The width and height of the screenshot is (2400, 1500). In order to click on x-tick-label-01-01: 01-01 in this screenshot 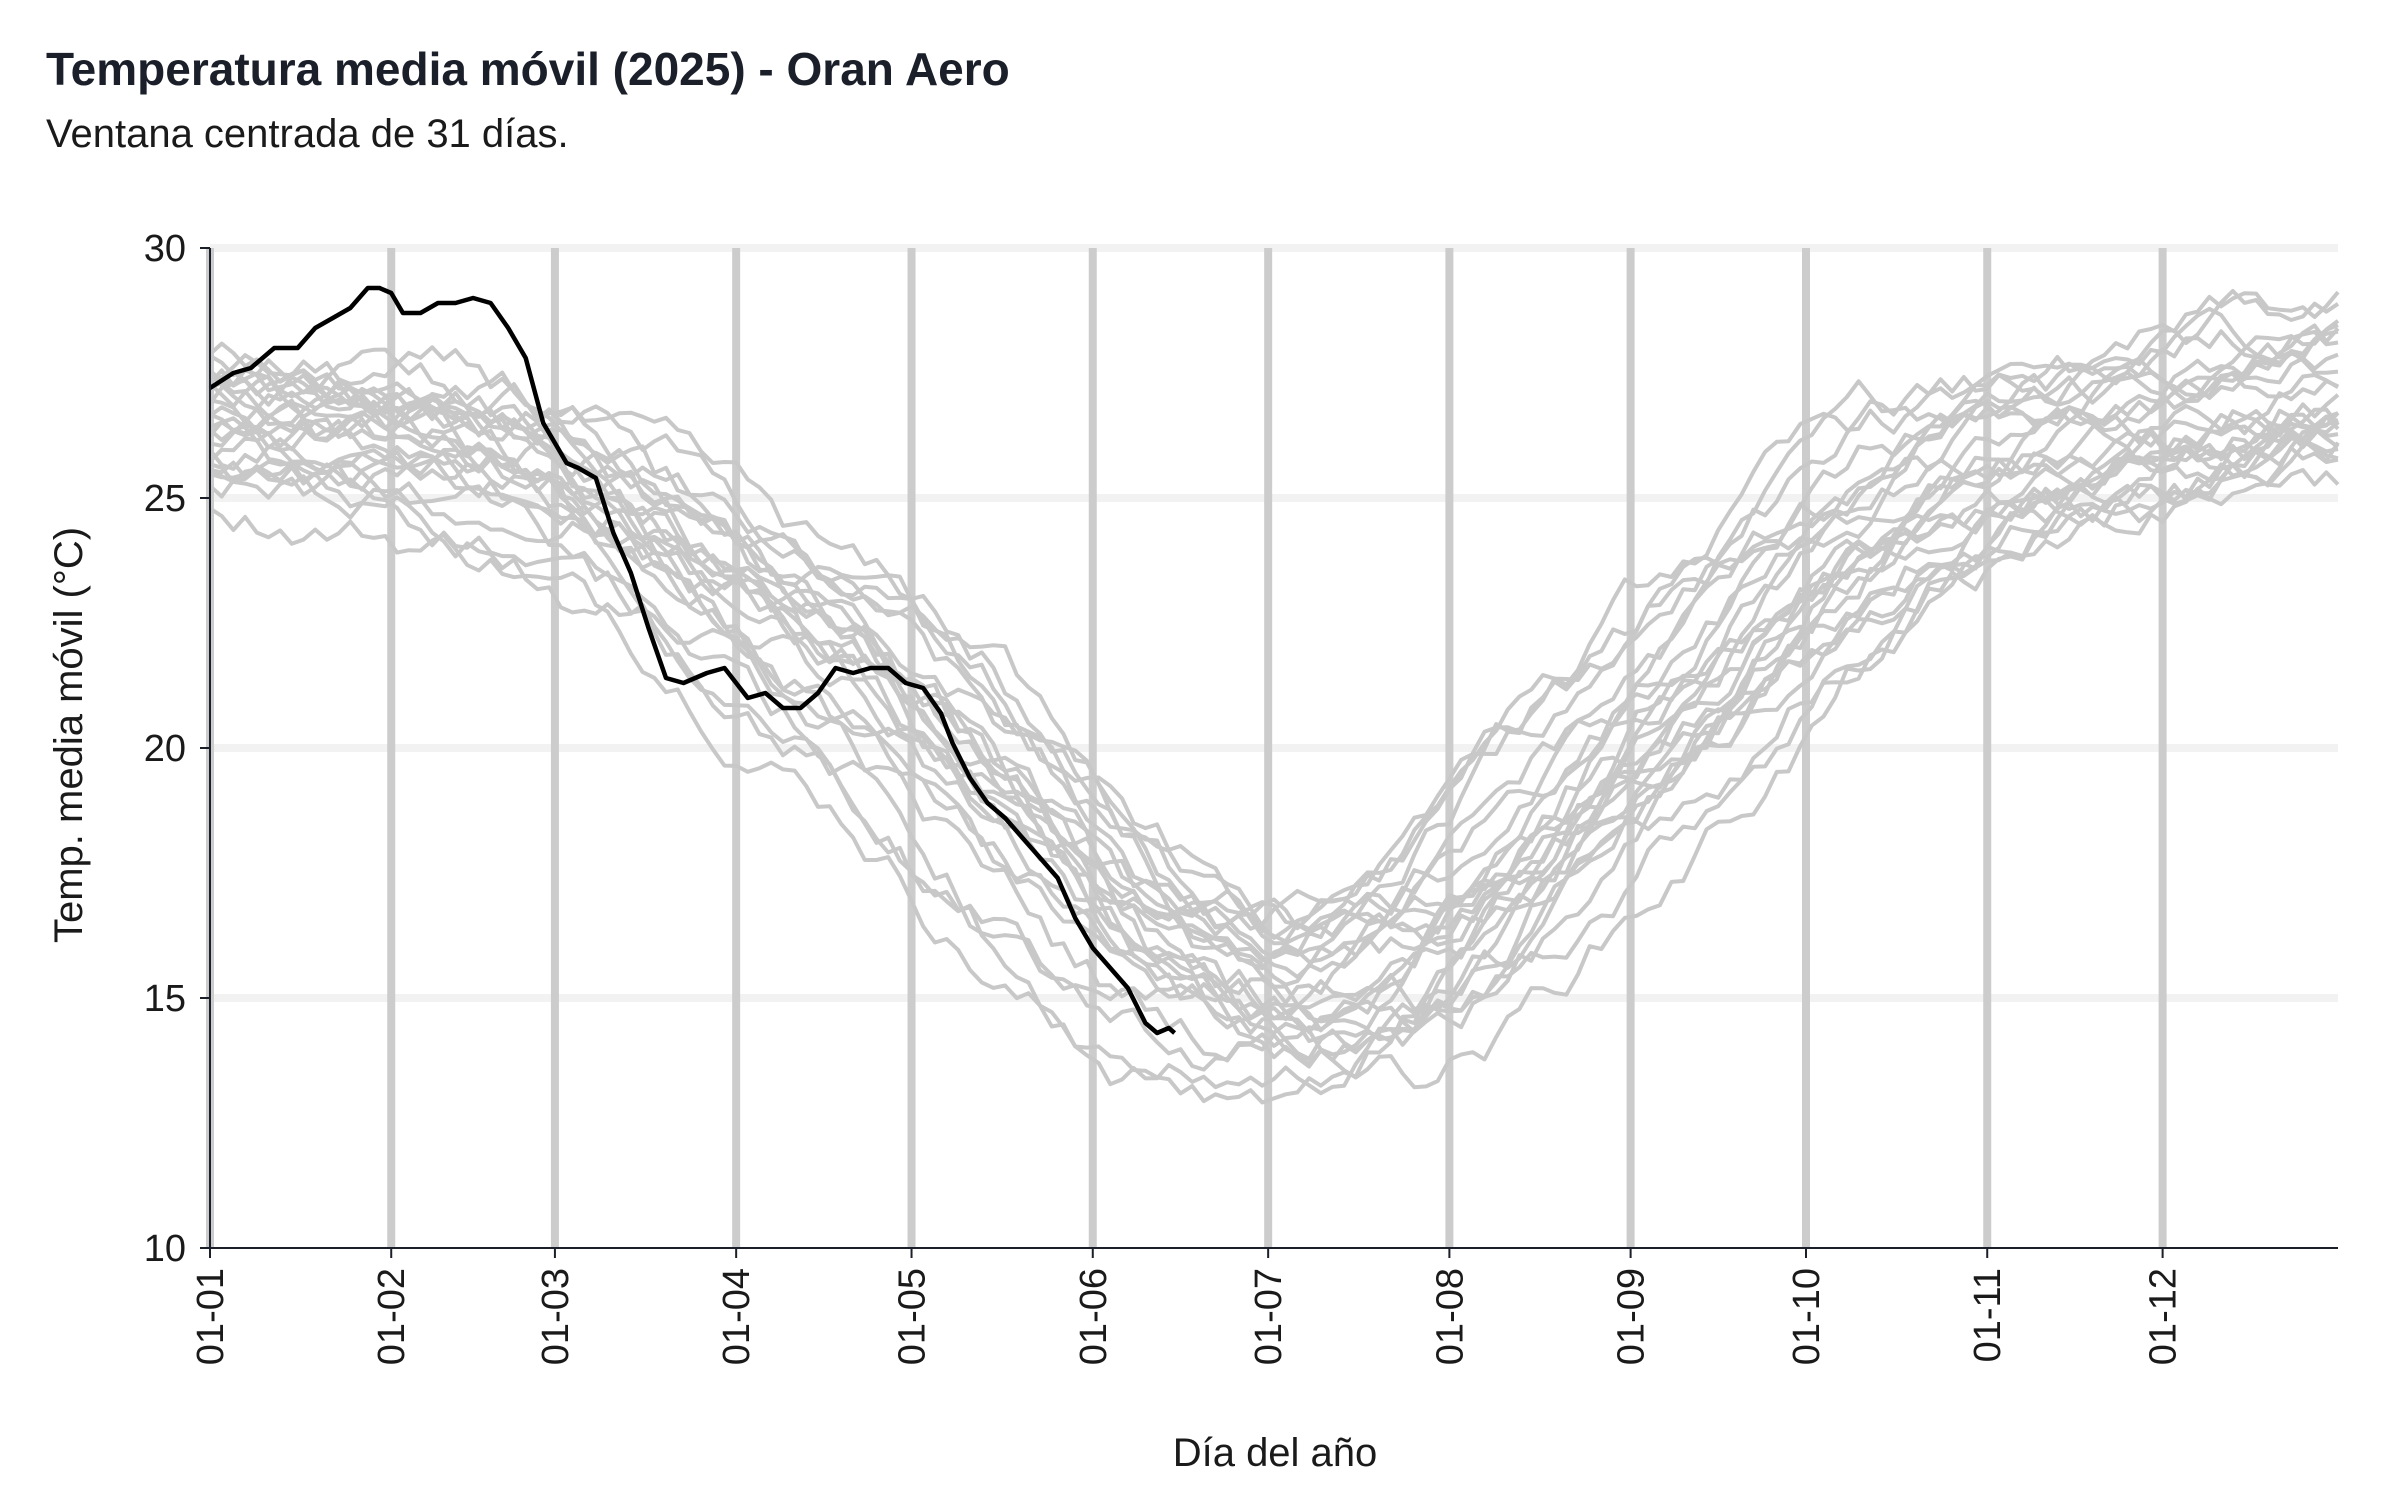, I will do `click(211, 1316)`.